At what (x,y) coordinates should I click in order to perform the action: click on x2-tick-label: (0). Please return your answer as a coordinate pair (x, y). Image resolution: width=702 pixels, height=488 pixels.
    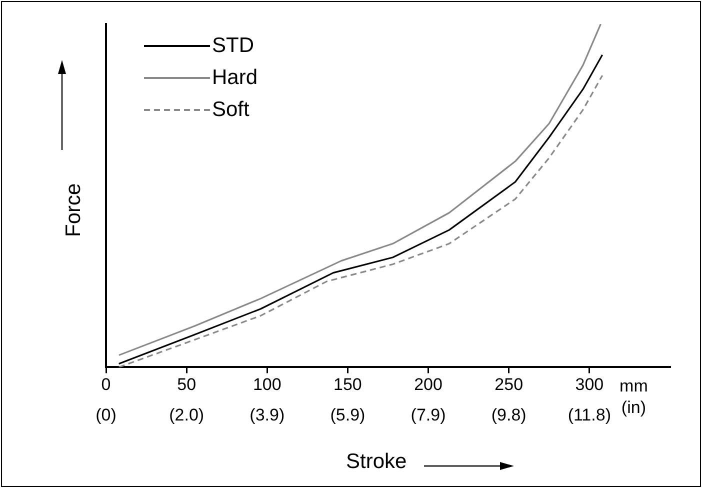
    Looking at the image, I should click on (106, 414).